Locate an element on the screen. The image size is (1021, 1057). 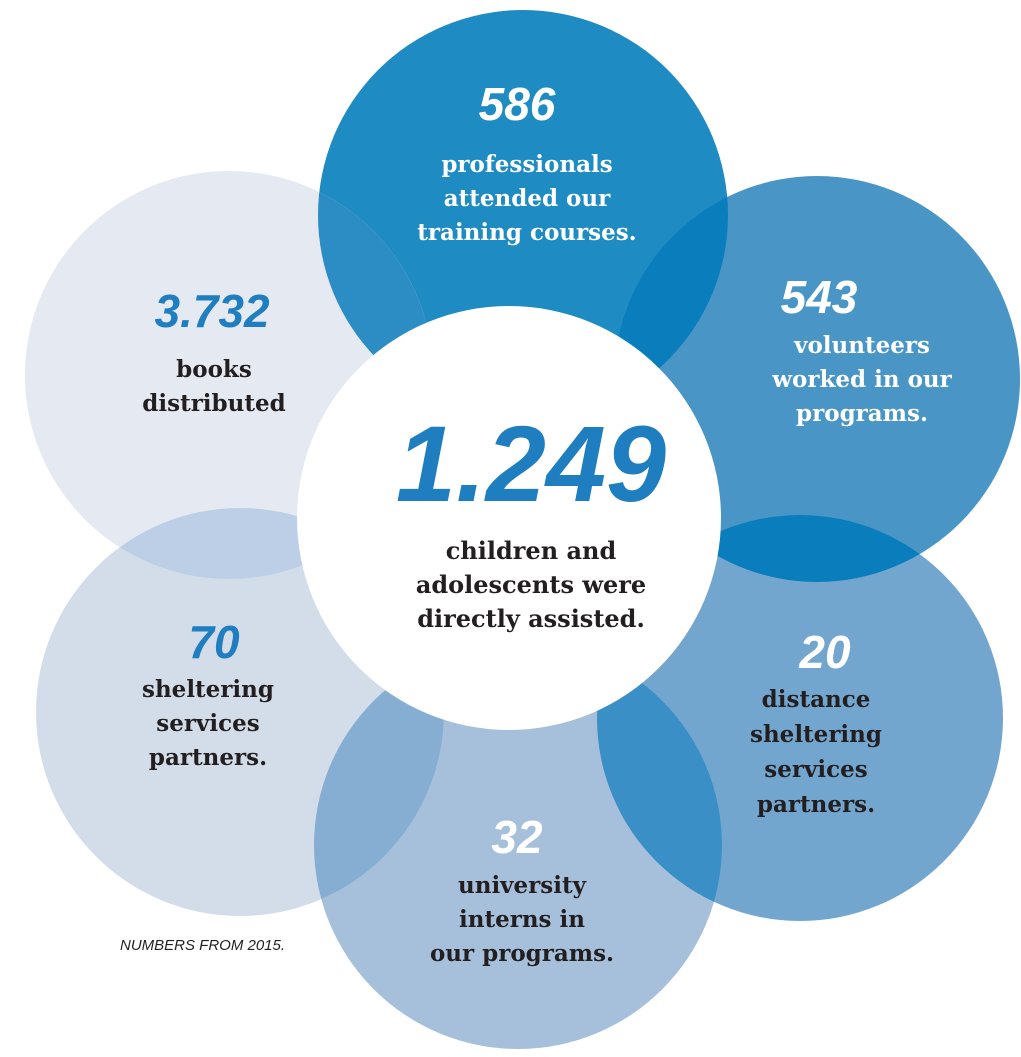
petal-stat-interns: 32 university interns in our programs. is located at coordinates (522, 889).